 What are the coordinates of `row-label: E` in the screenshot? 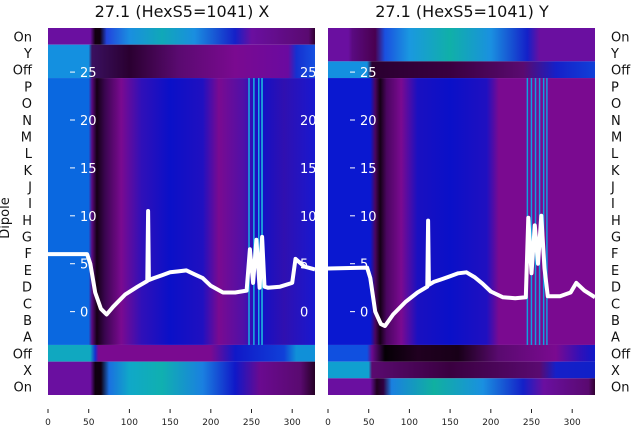 It's located at (28, 271).